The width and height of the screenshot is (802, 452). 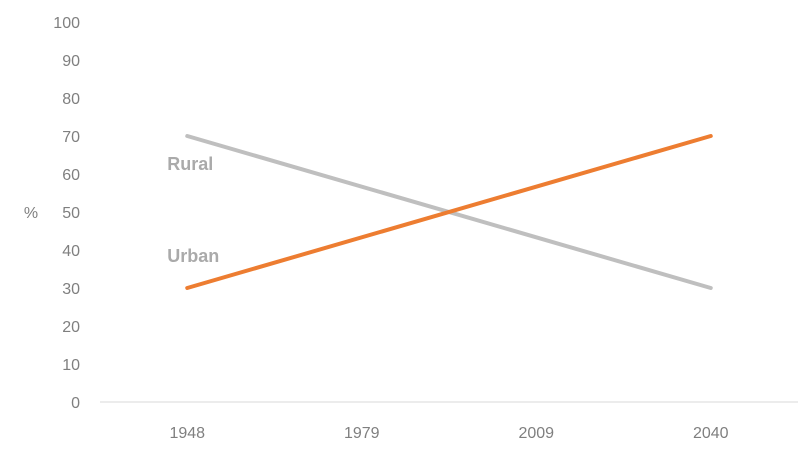 What do you see at coordinates (71, 289) in the screenshot?
I see `y-tick-label: 30` at bounding box center [71, 289].